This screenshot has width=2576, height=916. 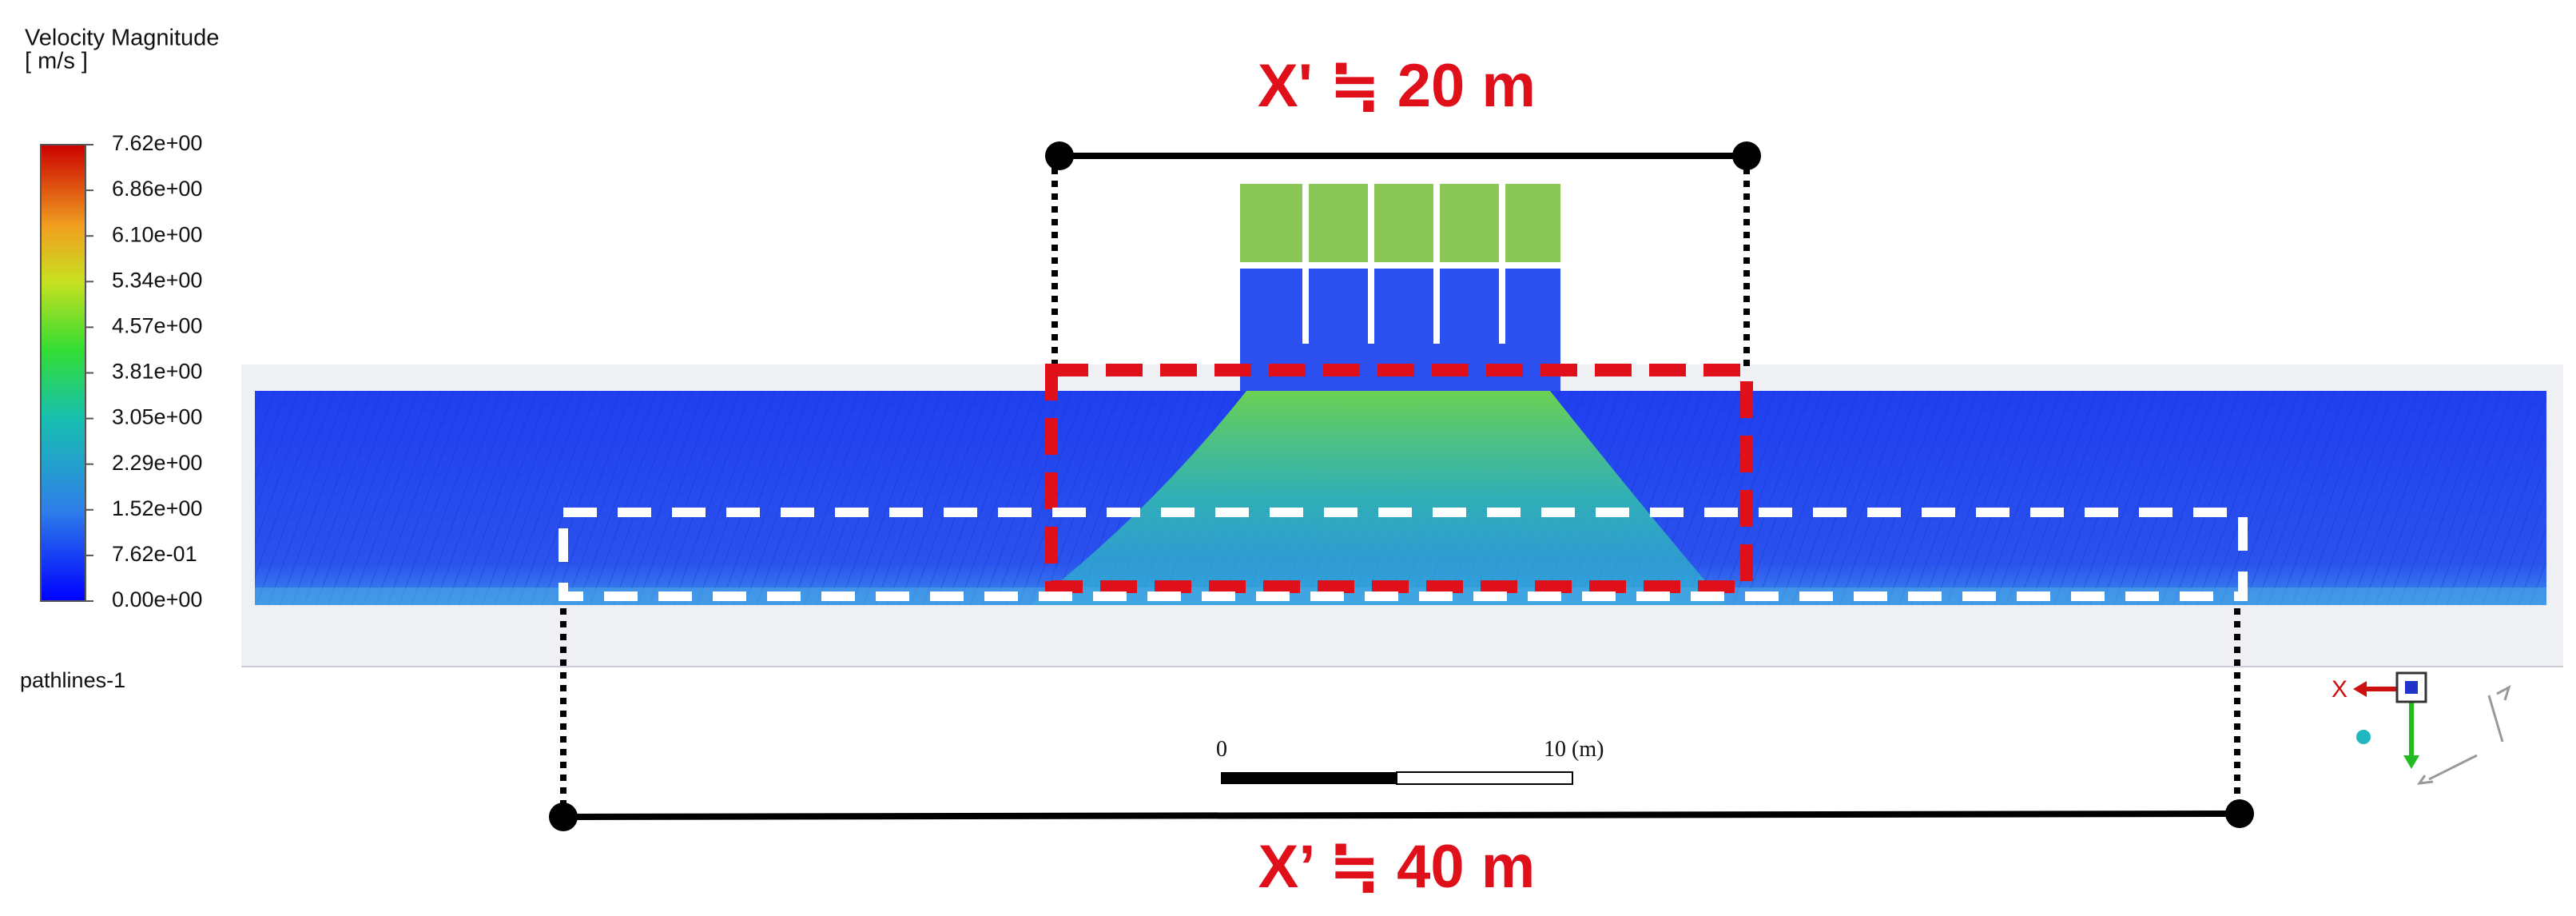 What do you see at coordinates (2411, 762) in the screenshot?
I see `y-arrow-head` at bounding box center [2411, 762].